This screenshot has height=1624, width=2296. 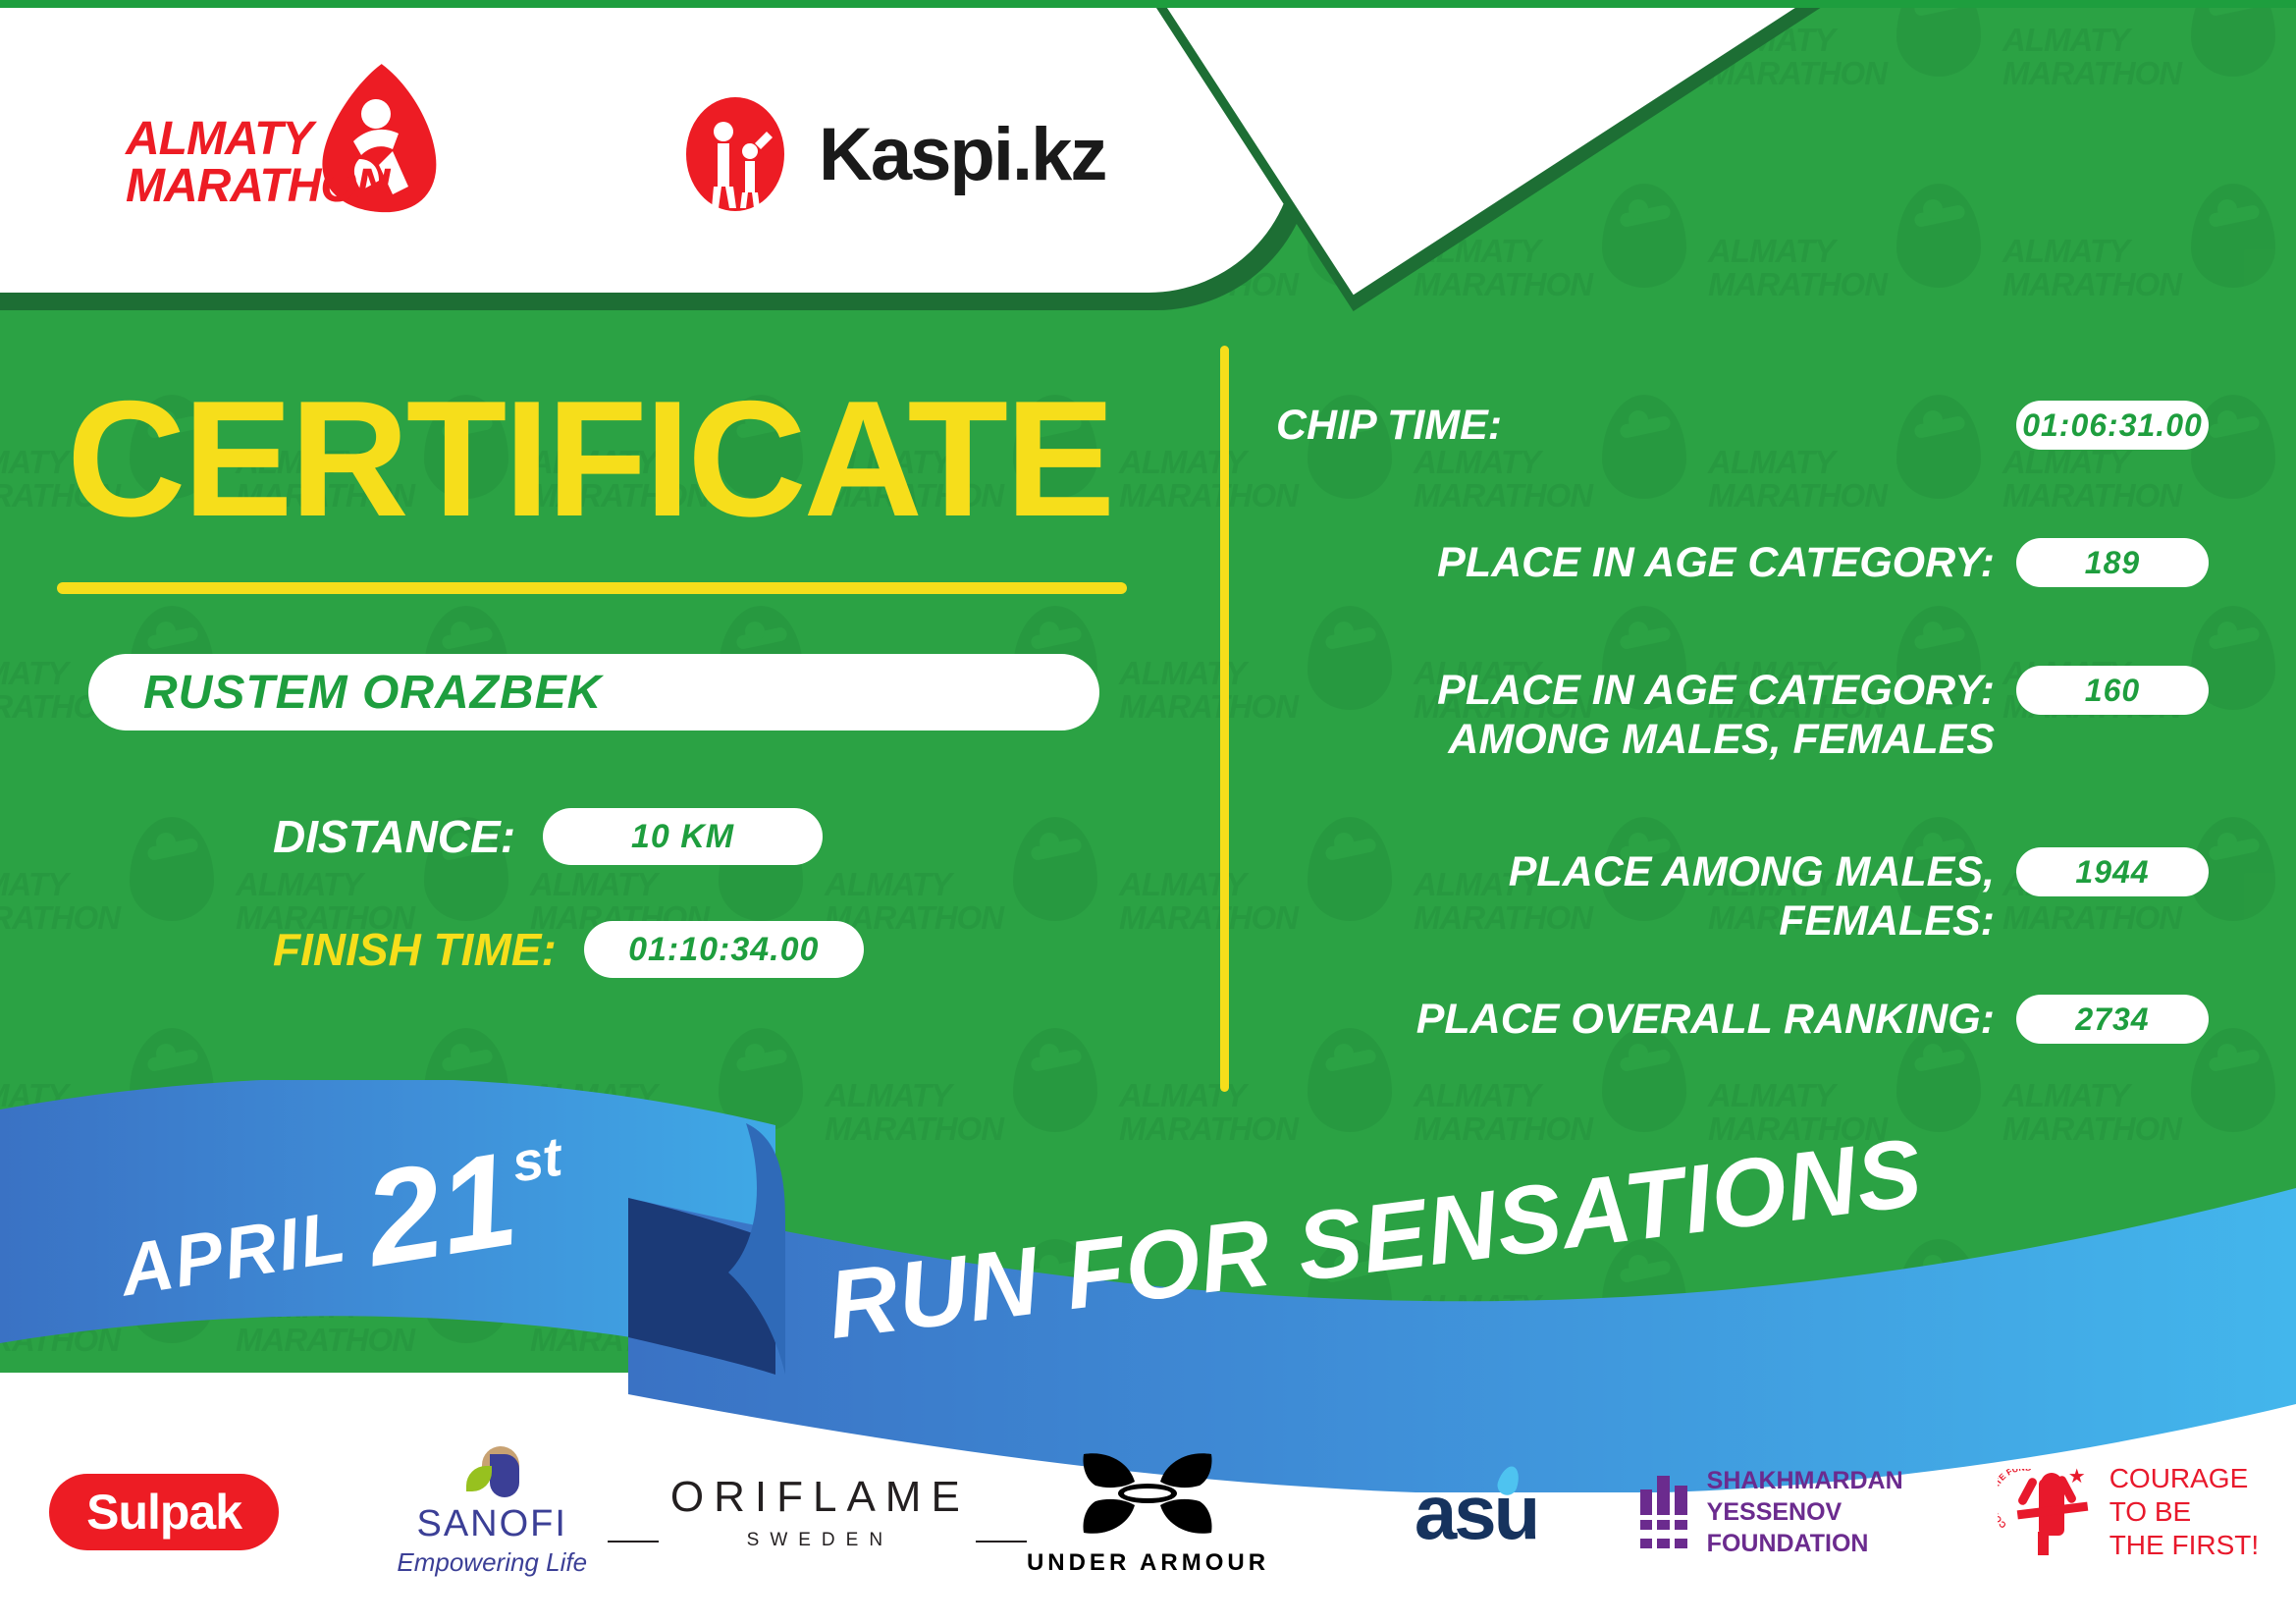 What do you see at coordinates (963, 154) in the screenshot?
I see `kaspi-wordmark: Kaspi.kz` at bounding box center [963, 154].